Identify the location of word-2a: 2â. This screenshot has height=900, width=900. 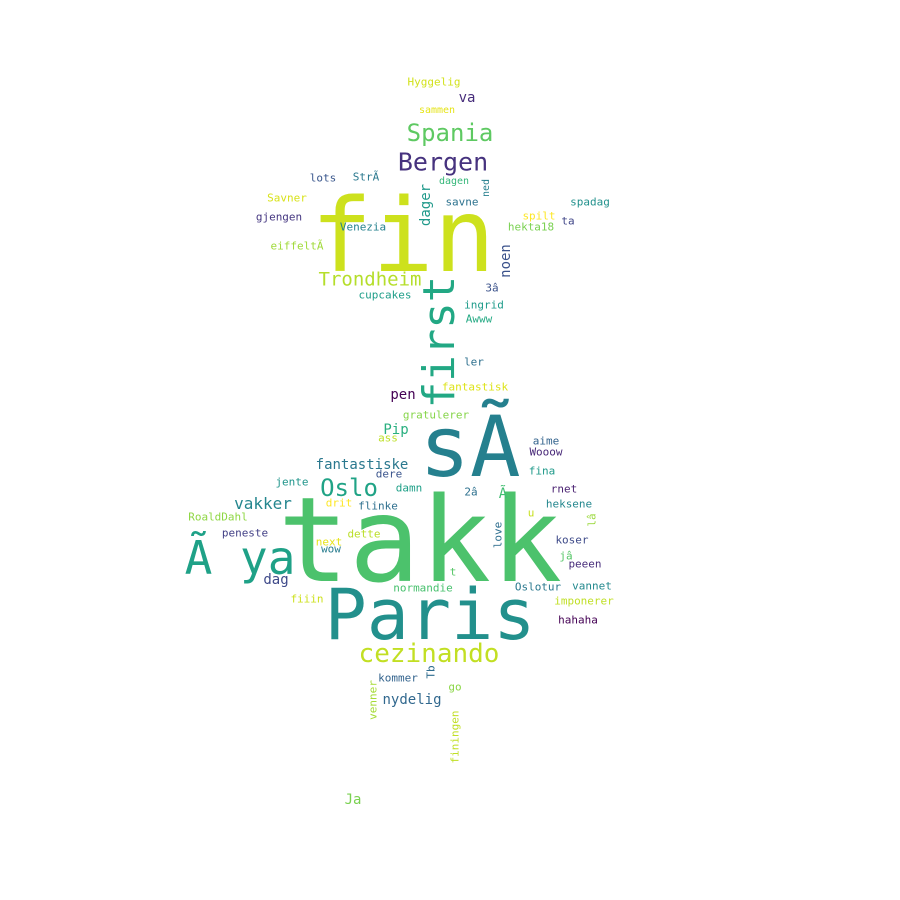
(471, 492).